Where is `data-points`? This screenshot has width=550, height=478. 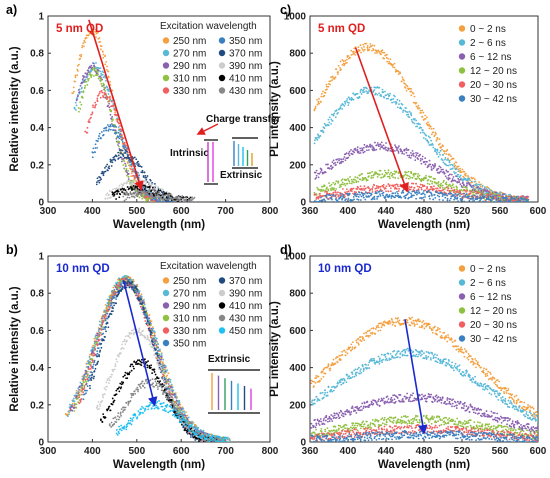
data-points is located at coordinates (421, 122).